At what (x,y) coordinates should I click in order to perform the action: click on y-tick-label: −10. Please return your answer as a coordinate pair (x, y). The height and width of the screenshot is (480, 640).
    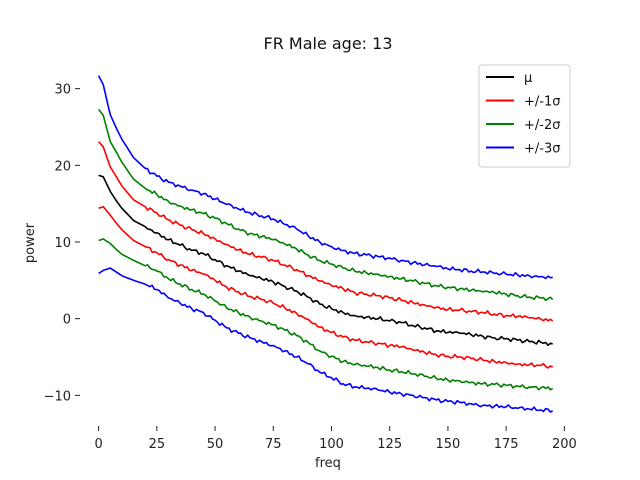
    Looking at the image, I should click on (57, 396).